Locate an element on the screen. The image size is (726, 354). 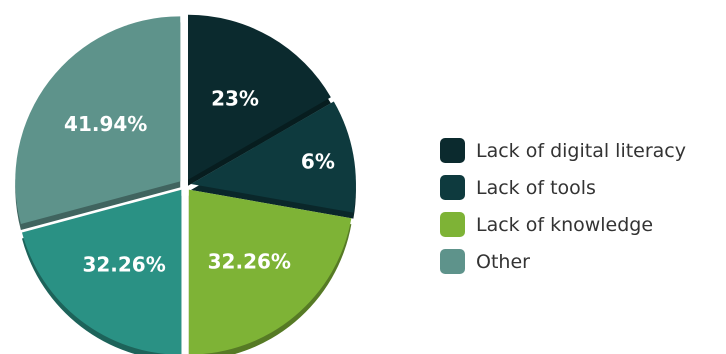
legend-label: Lack of knowledge is located at coordinates (565, 224).